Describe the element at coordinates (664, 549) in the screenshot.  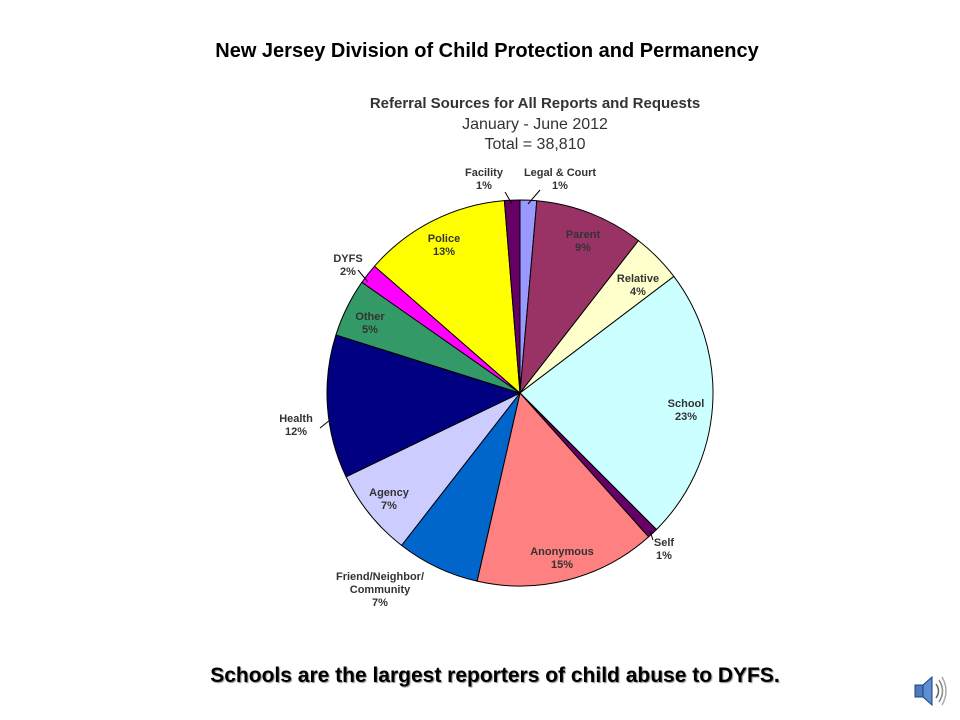
I see `slice-label: Self 1%` at that location.